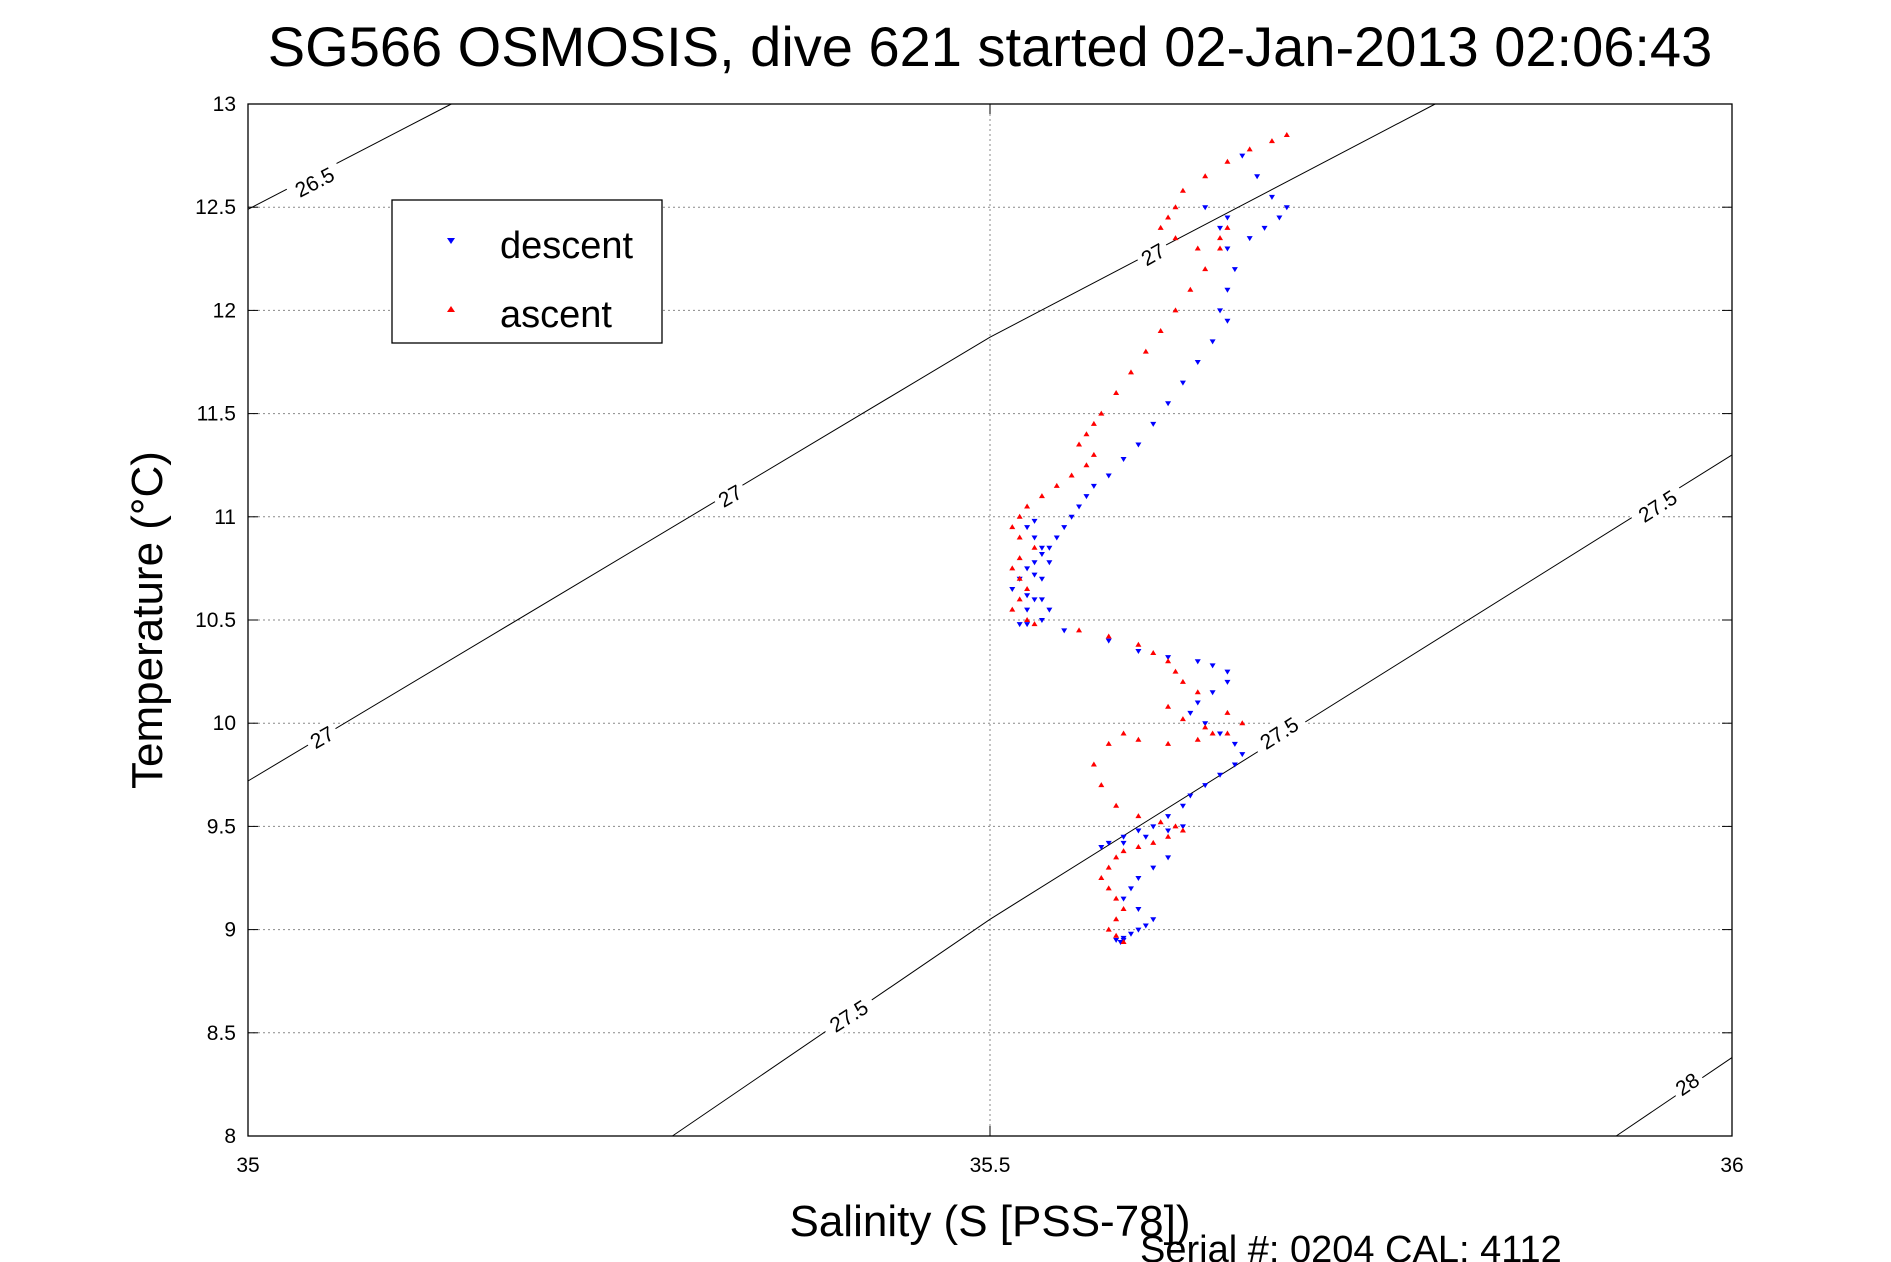  I want to click on isopycnal-label: 26.5, so click(314, 181).